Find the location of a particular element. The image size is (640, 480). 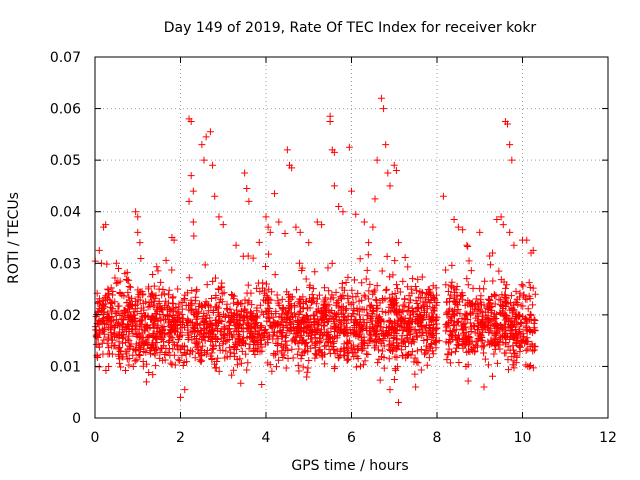

x-tick-label: 10 is located at coordinates (523, 438).